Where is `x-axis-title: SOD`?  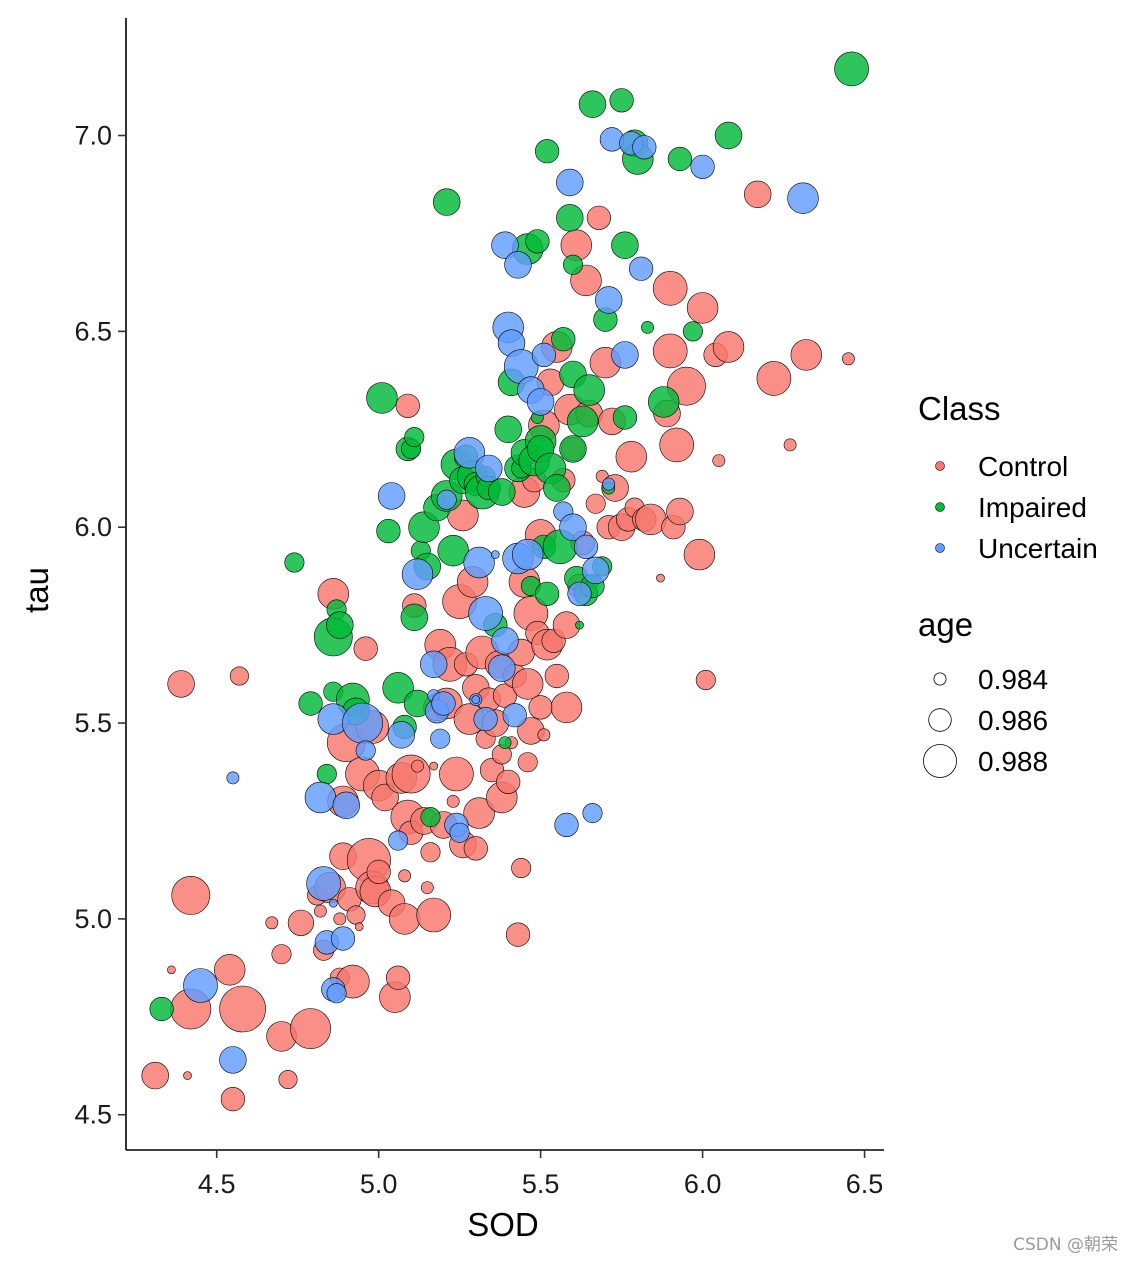
x-axis-title: SOD is located at coordinates (503, 1224).